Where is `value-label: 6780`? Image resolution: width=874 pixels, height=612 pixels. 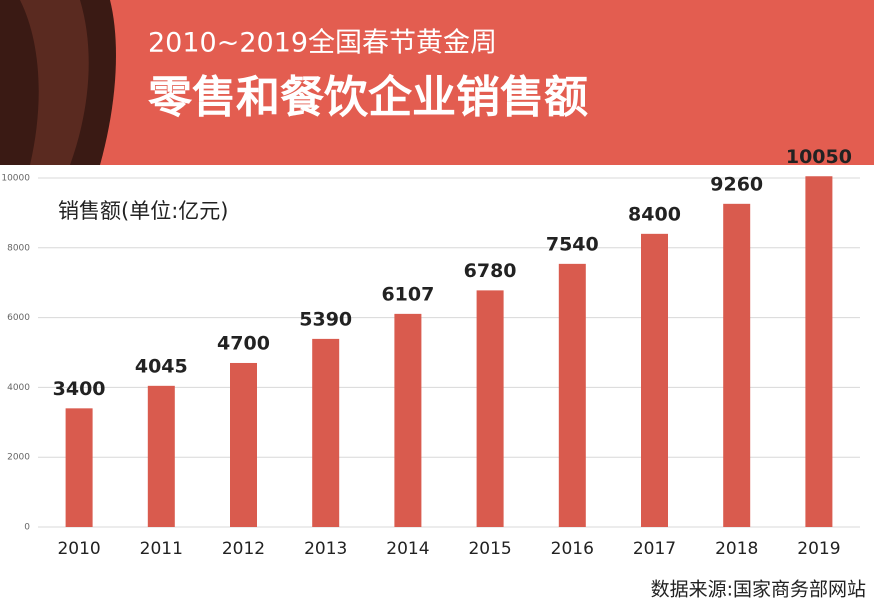
value-label: 6780 is located at coordinates (490, 271).